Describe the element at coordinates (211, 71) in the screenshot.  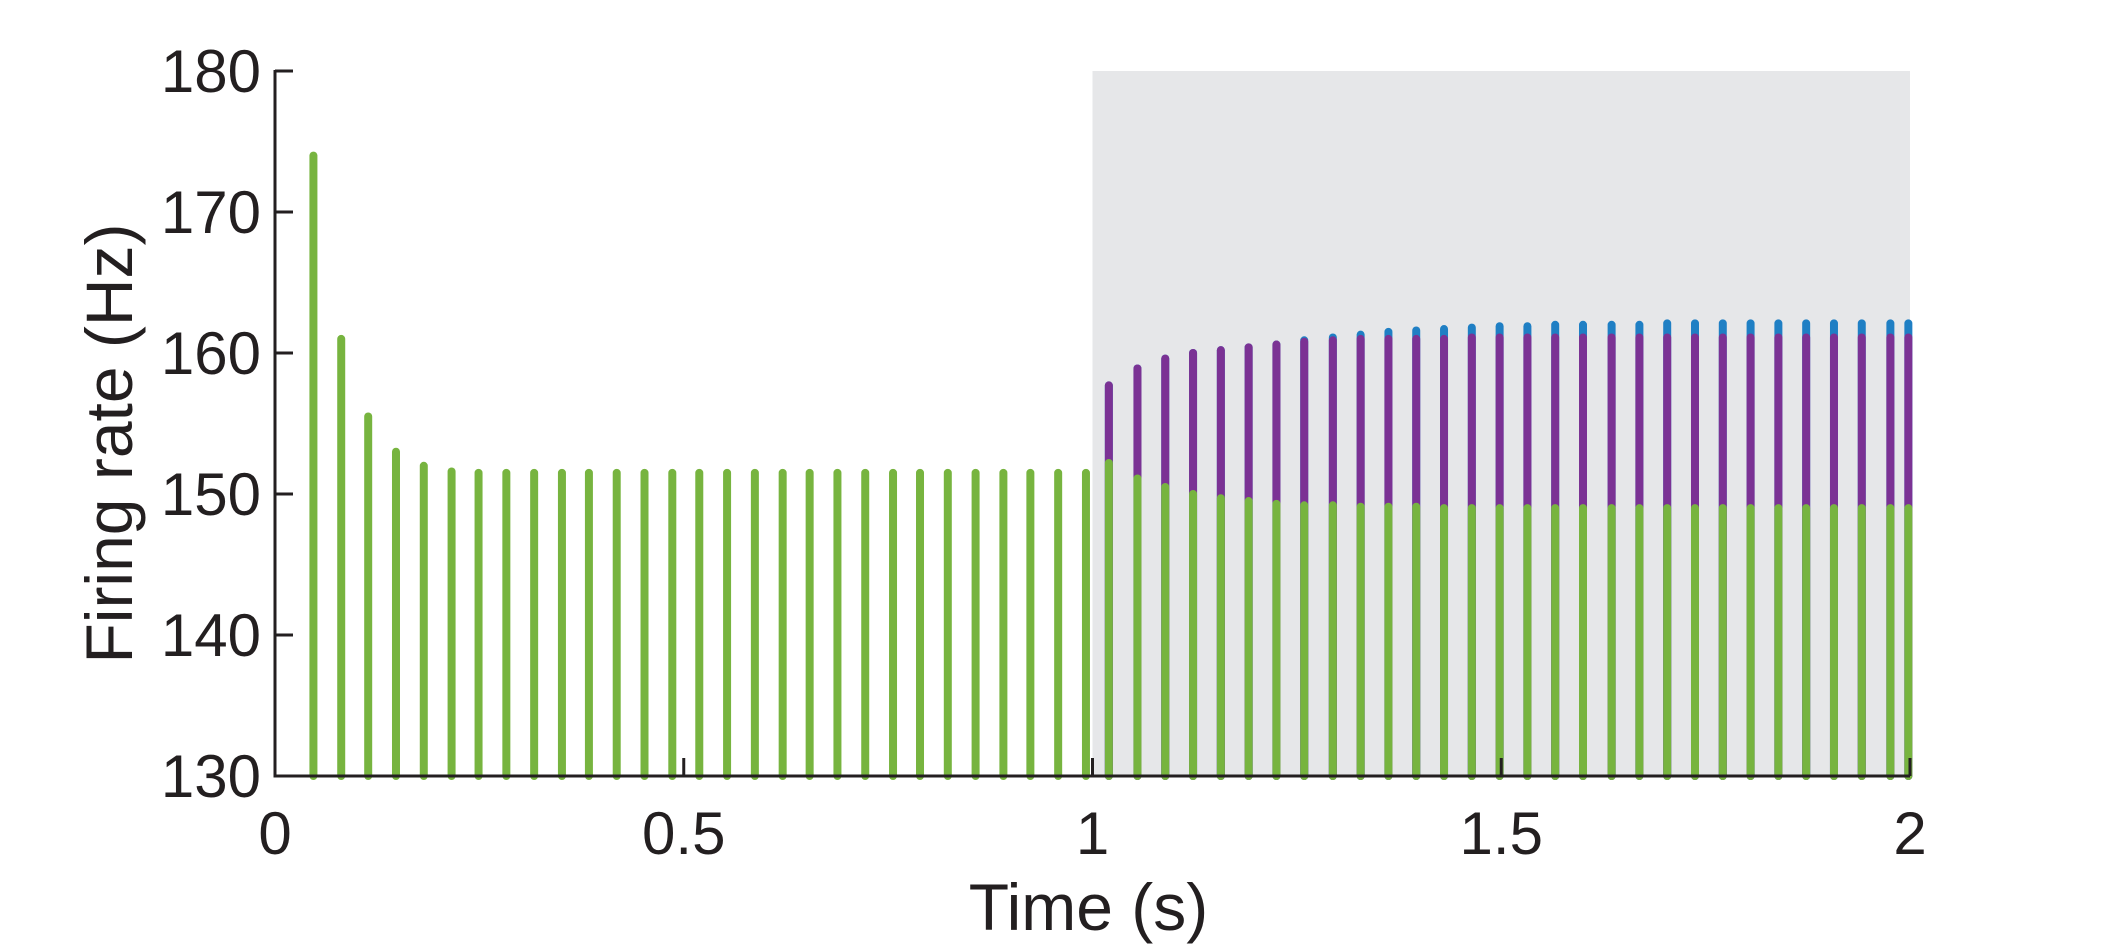
I see `y-tick-label: 180` at that location.